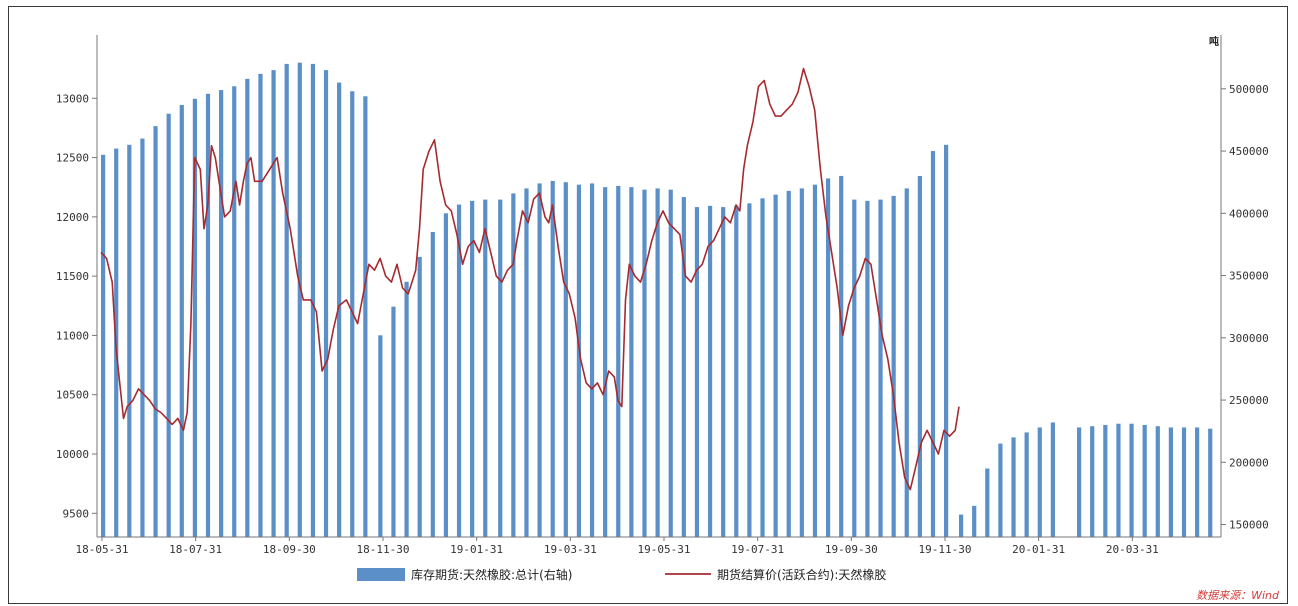 Image resolution: width=1298 pixels, height=606 pixels. What do you see at coordinates (1132, 549) in the screenshot?
I see `x-tick-label: 20-03-31` at bounding box center [1132, 549].